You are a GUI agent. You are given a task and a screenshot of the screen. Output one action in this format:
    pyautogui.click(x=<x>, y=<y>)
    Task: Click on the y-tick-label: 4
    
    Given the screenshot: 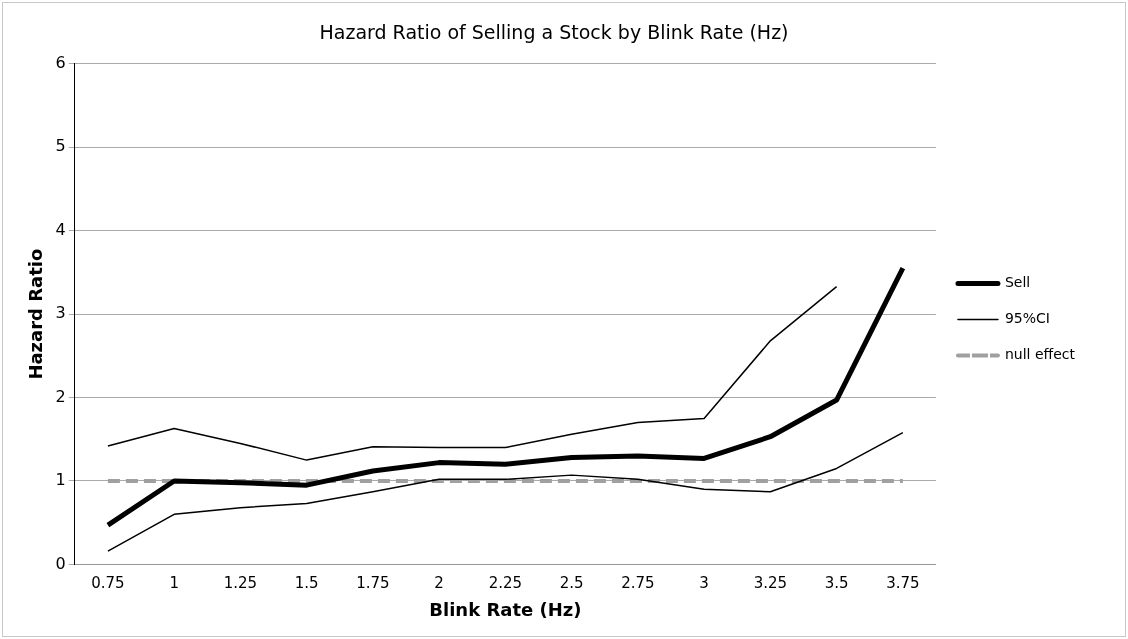 What is the action you would take?
    pyautogui.click(x=60, y=229)
    